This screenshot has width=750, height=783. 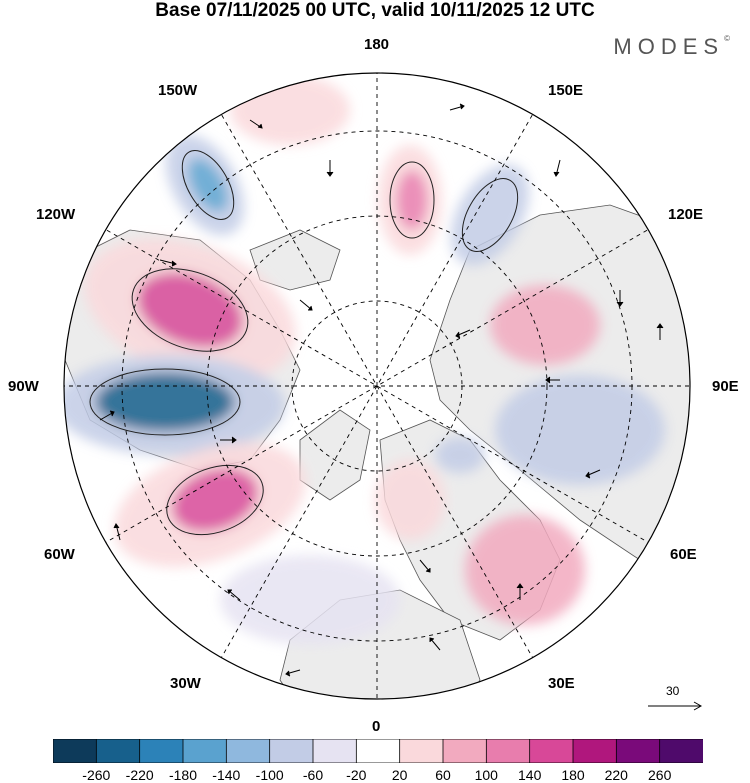 What do you see at coordinates (96, 775) in the screenshot?
I see `colorbar-tick-label: -260` at bounding box center [96, 775].